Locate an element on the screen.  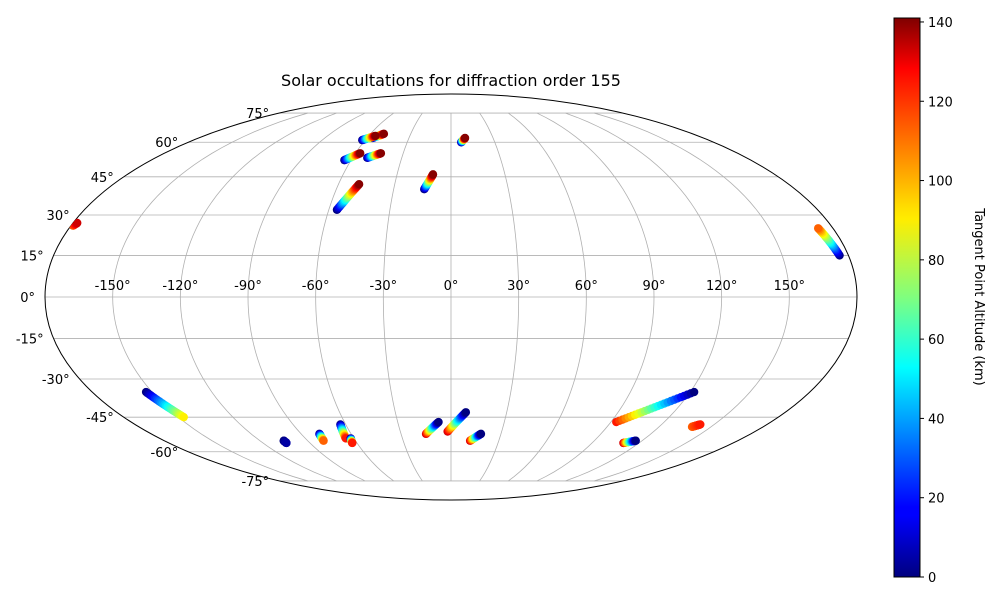
longitude-tick-label: 0° is located at coordinates (451, 286).